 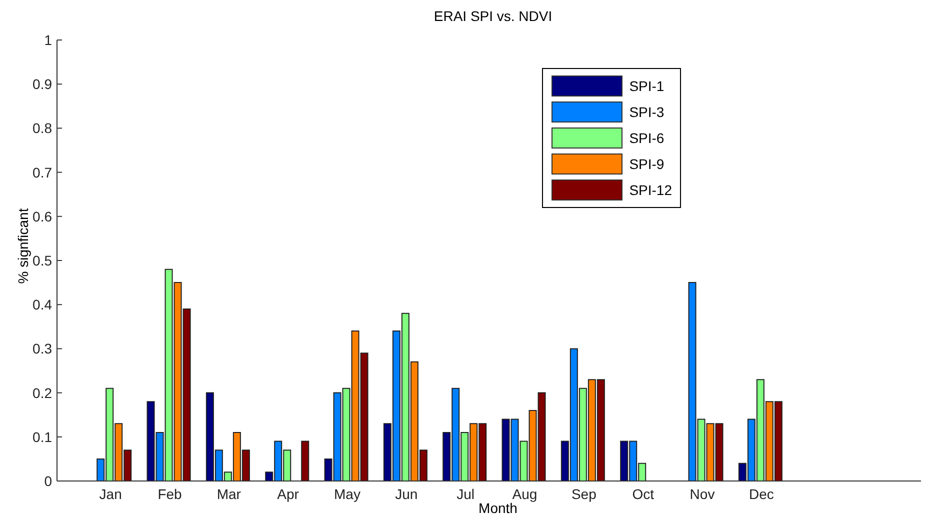 What do you see at coordinates (288, 494) in the screenshot?
I see `x-tick-label: Apr` at bounding box center [288, 494].